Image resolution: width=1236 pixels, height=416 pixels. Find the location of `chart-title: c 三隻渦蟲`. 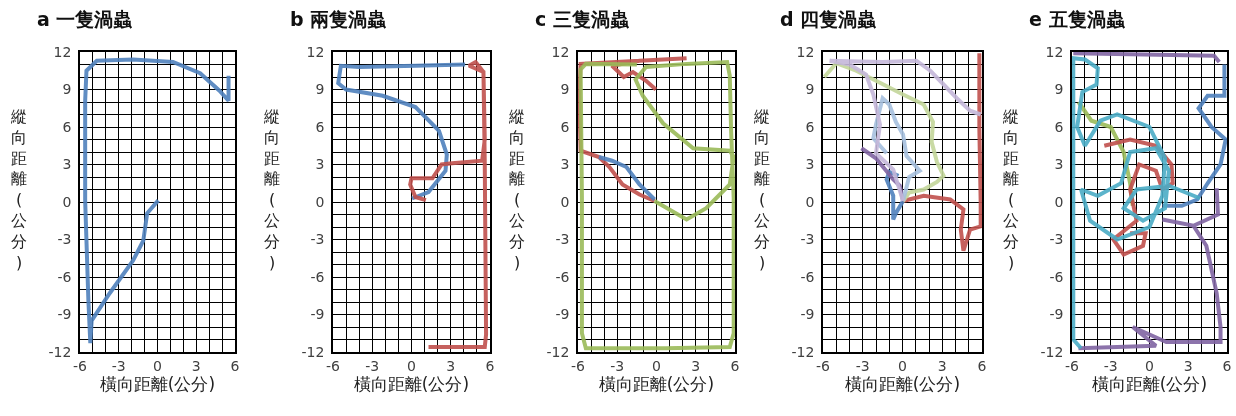

chart-title: c 三隻渦蟲 is located at coordinates (582, 19).